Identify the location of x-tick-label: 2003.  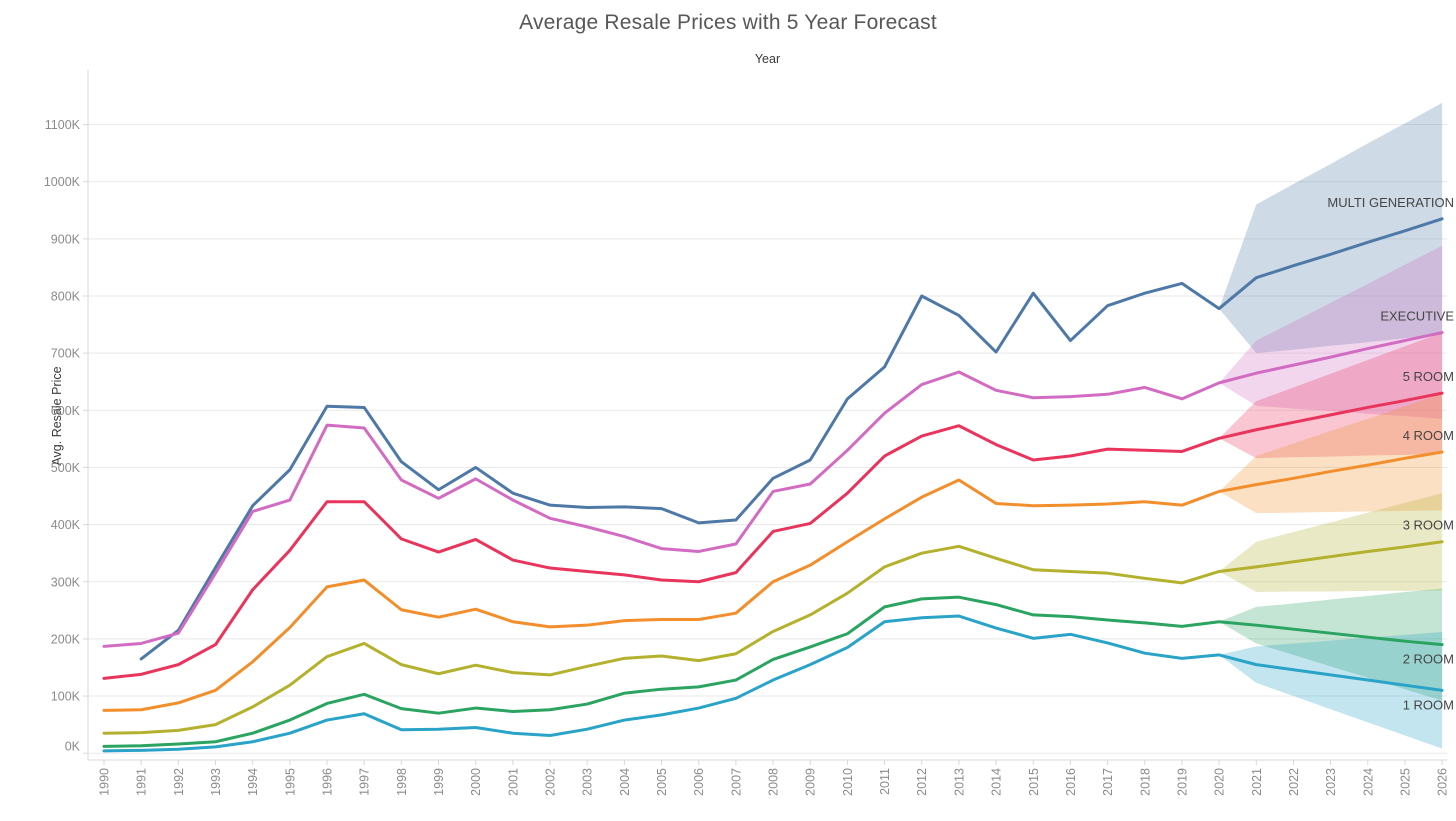
(588, 782).